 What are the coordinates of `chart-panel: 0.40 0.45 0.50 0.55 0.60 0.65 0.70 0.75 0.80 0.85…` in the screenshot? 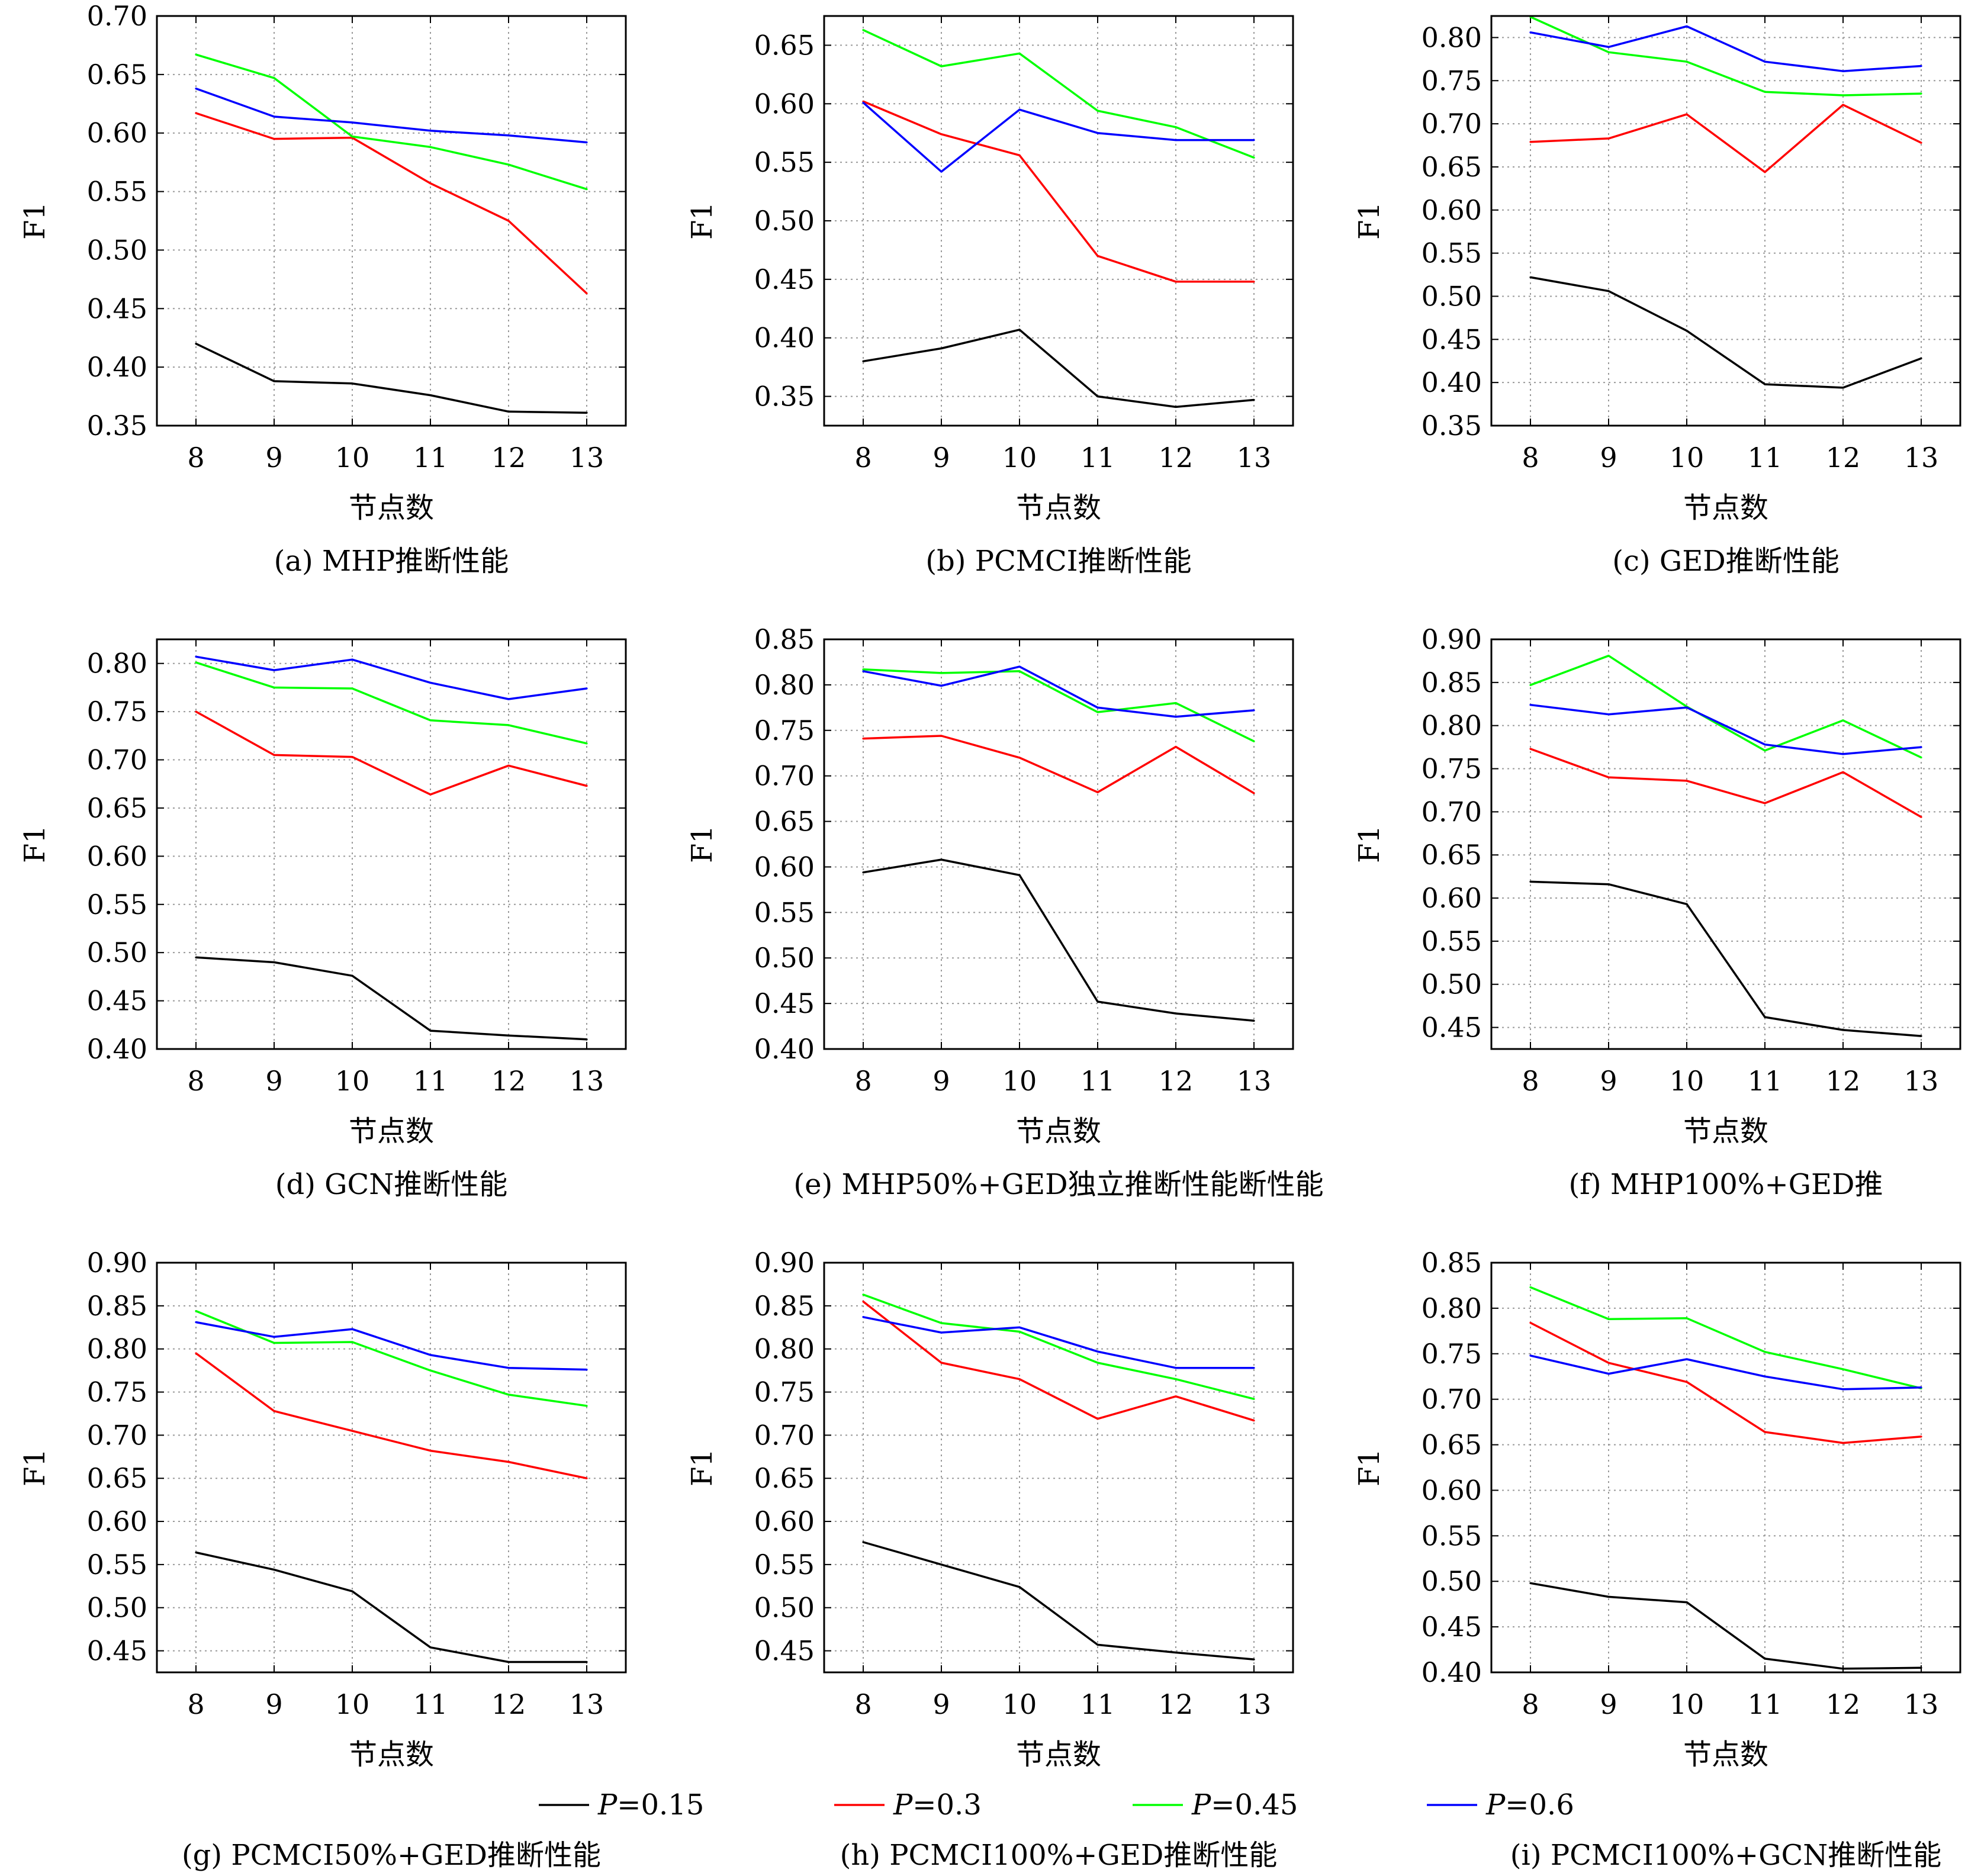 It's located at (1657, 1559).